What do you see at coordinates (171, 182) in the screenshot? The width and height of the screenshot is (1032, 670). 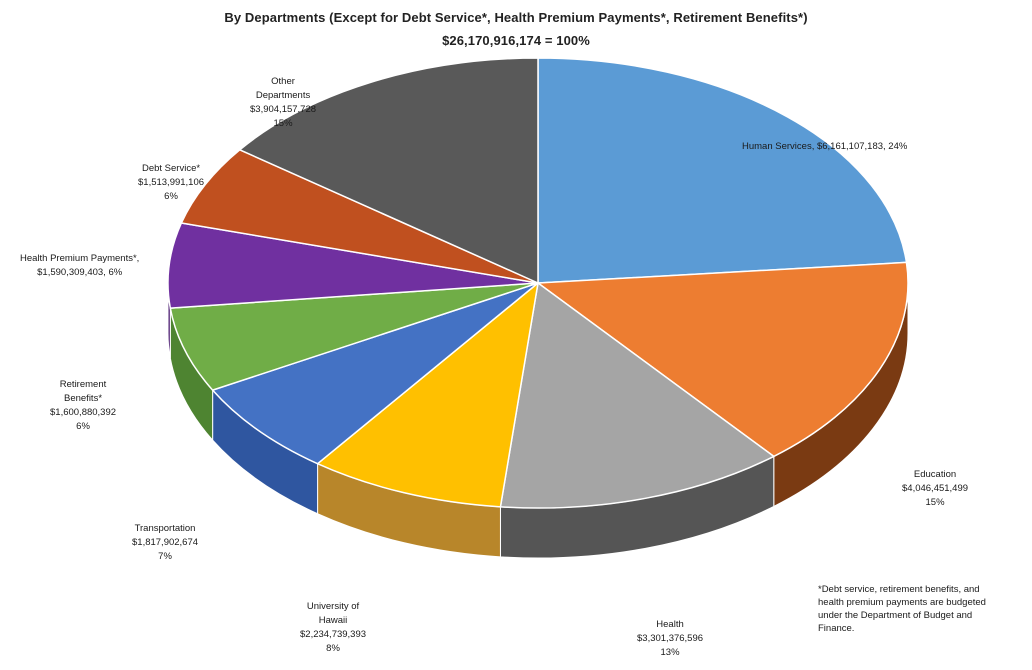 I see `label-debt-service: Debt Service* $1,513,991,106 6%` at bounding box center [171, 182].